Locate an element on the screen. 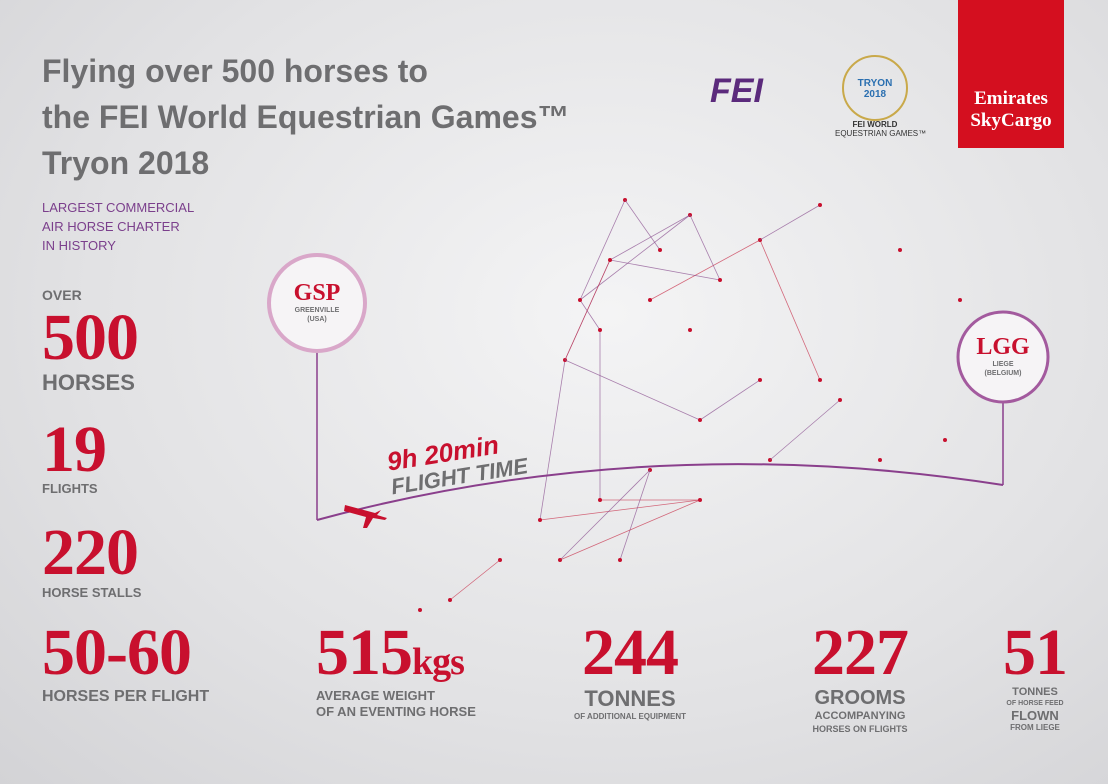 The height and width of the screenshot is (784, 1108). stat-value: 50-60 is located at coordinates (117, 652).